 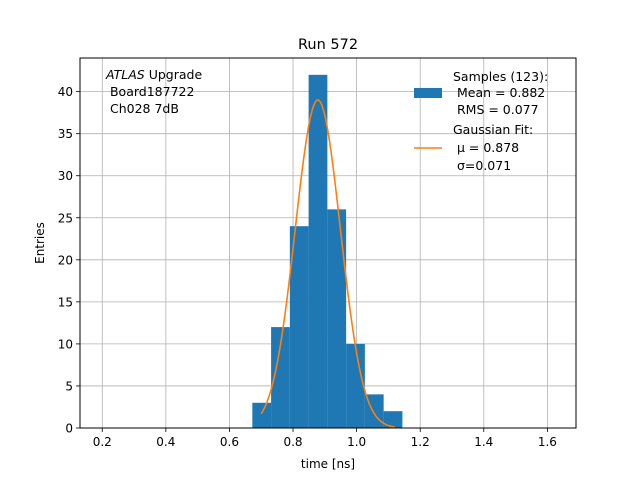 What do you see at coordinates (356, 442) in the screenshot?
I see `x-tick-label: 1.0` at bounding box center [356, 442].